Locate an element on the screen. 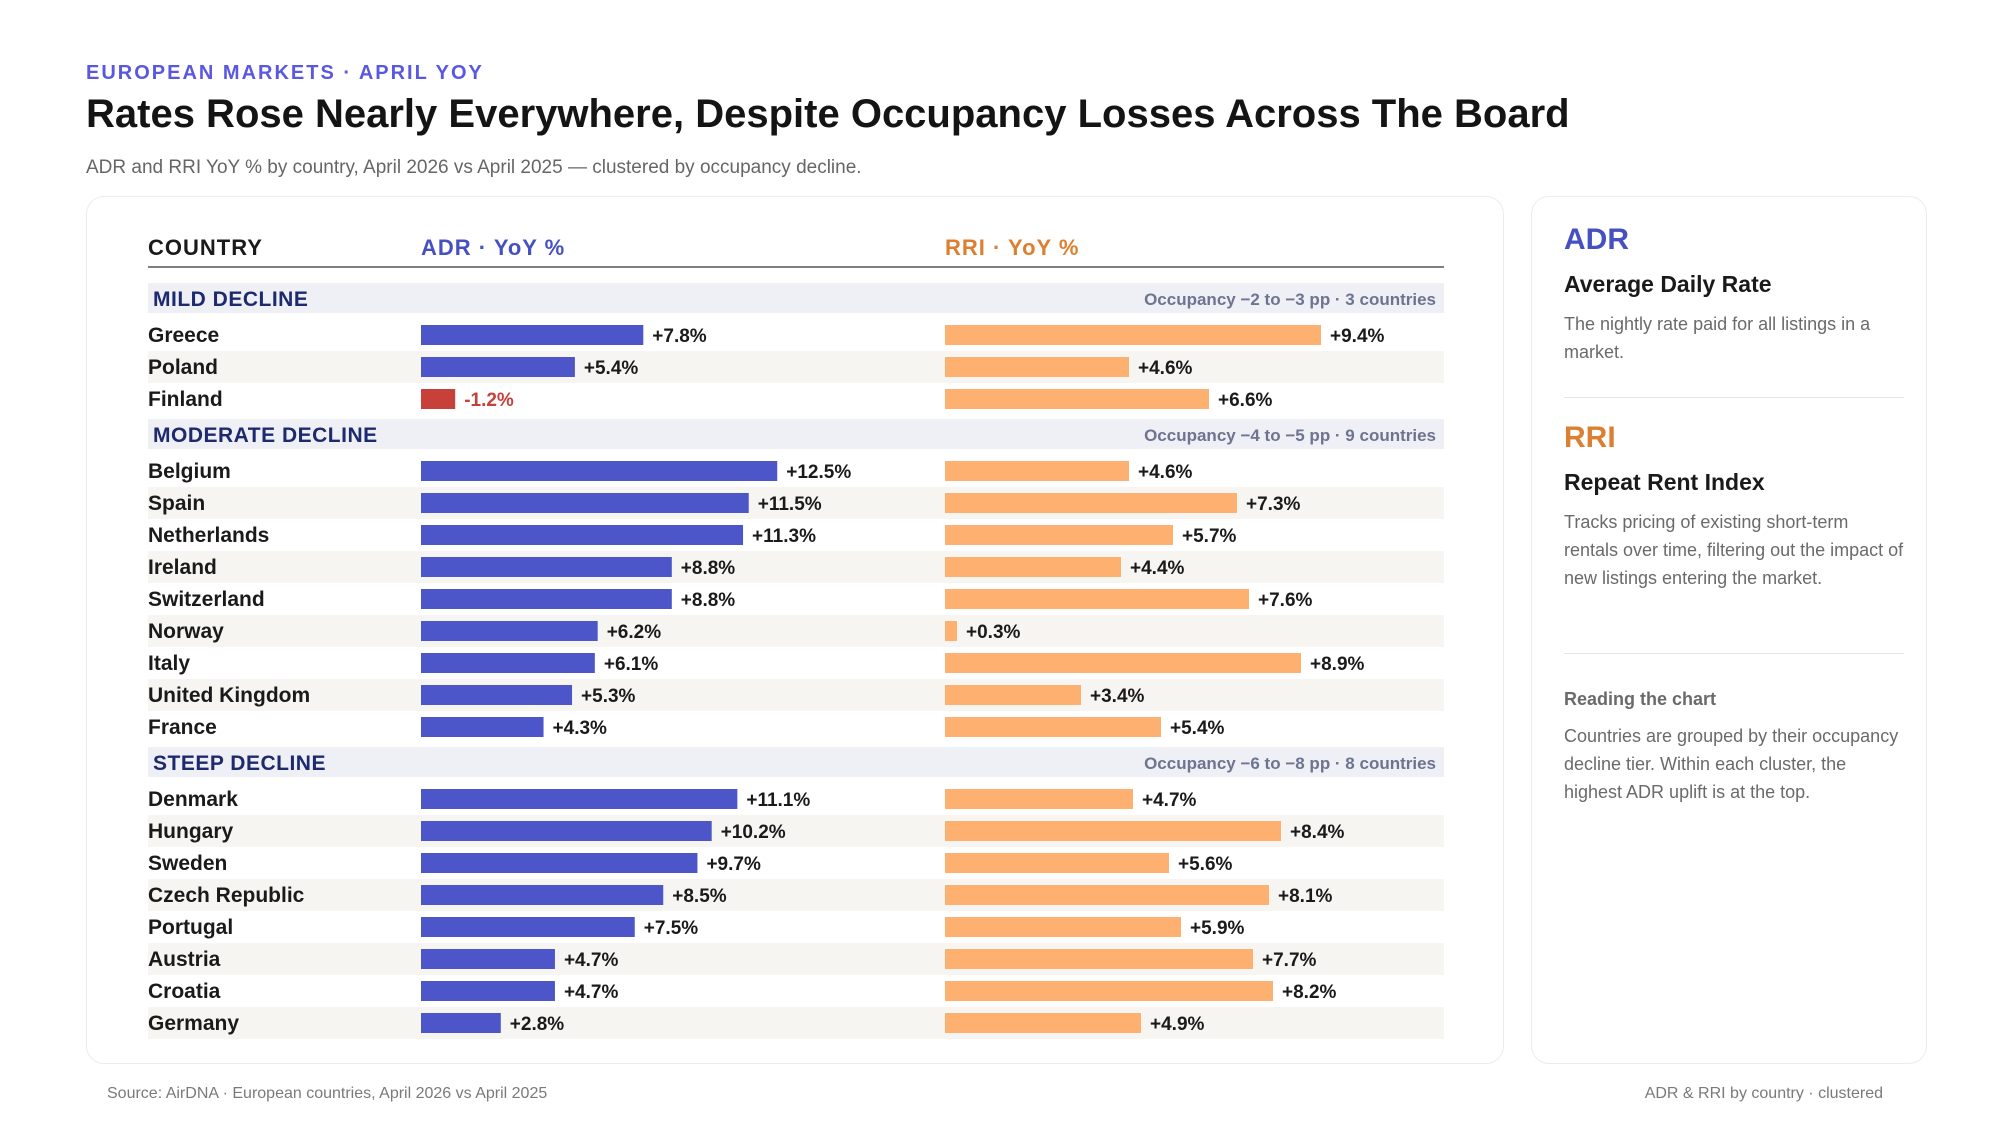 Image resolution: width=1999 pixels, height=1125 pixels. rri-value-label: +5.7% is located at coordinates (1209, 536).